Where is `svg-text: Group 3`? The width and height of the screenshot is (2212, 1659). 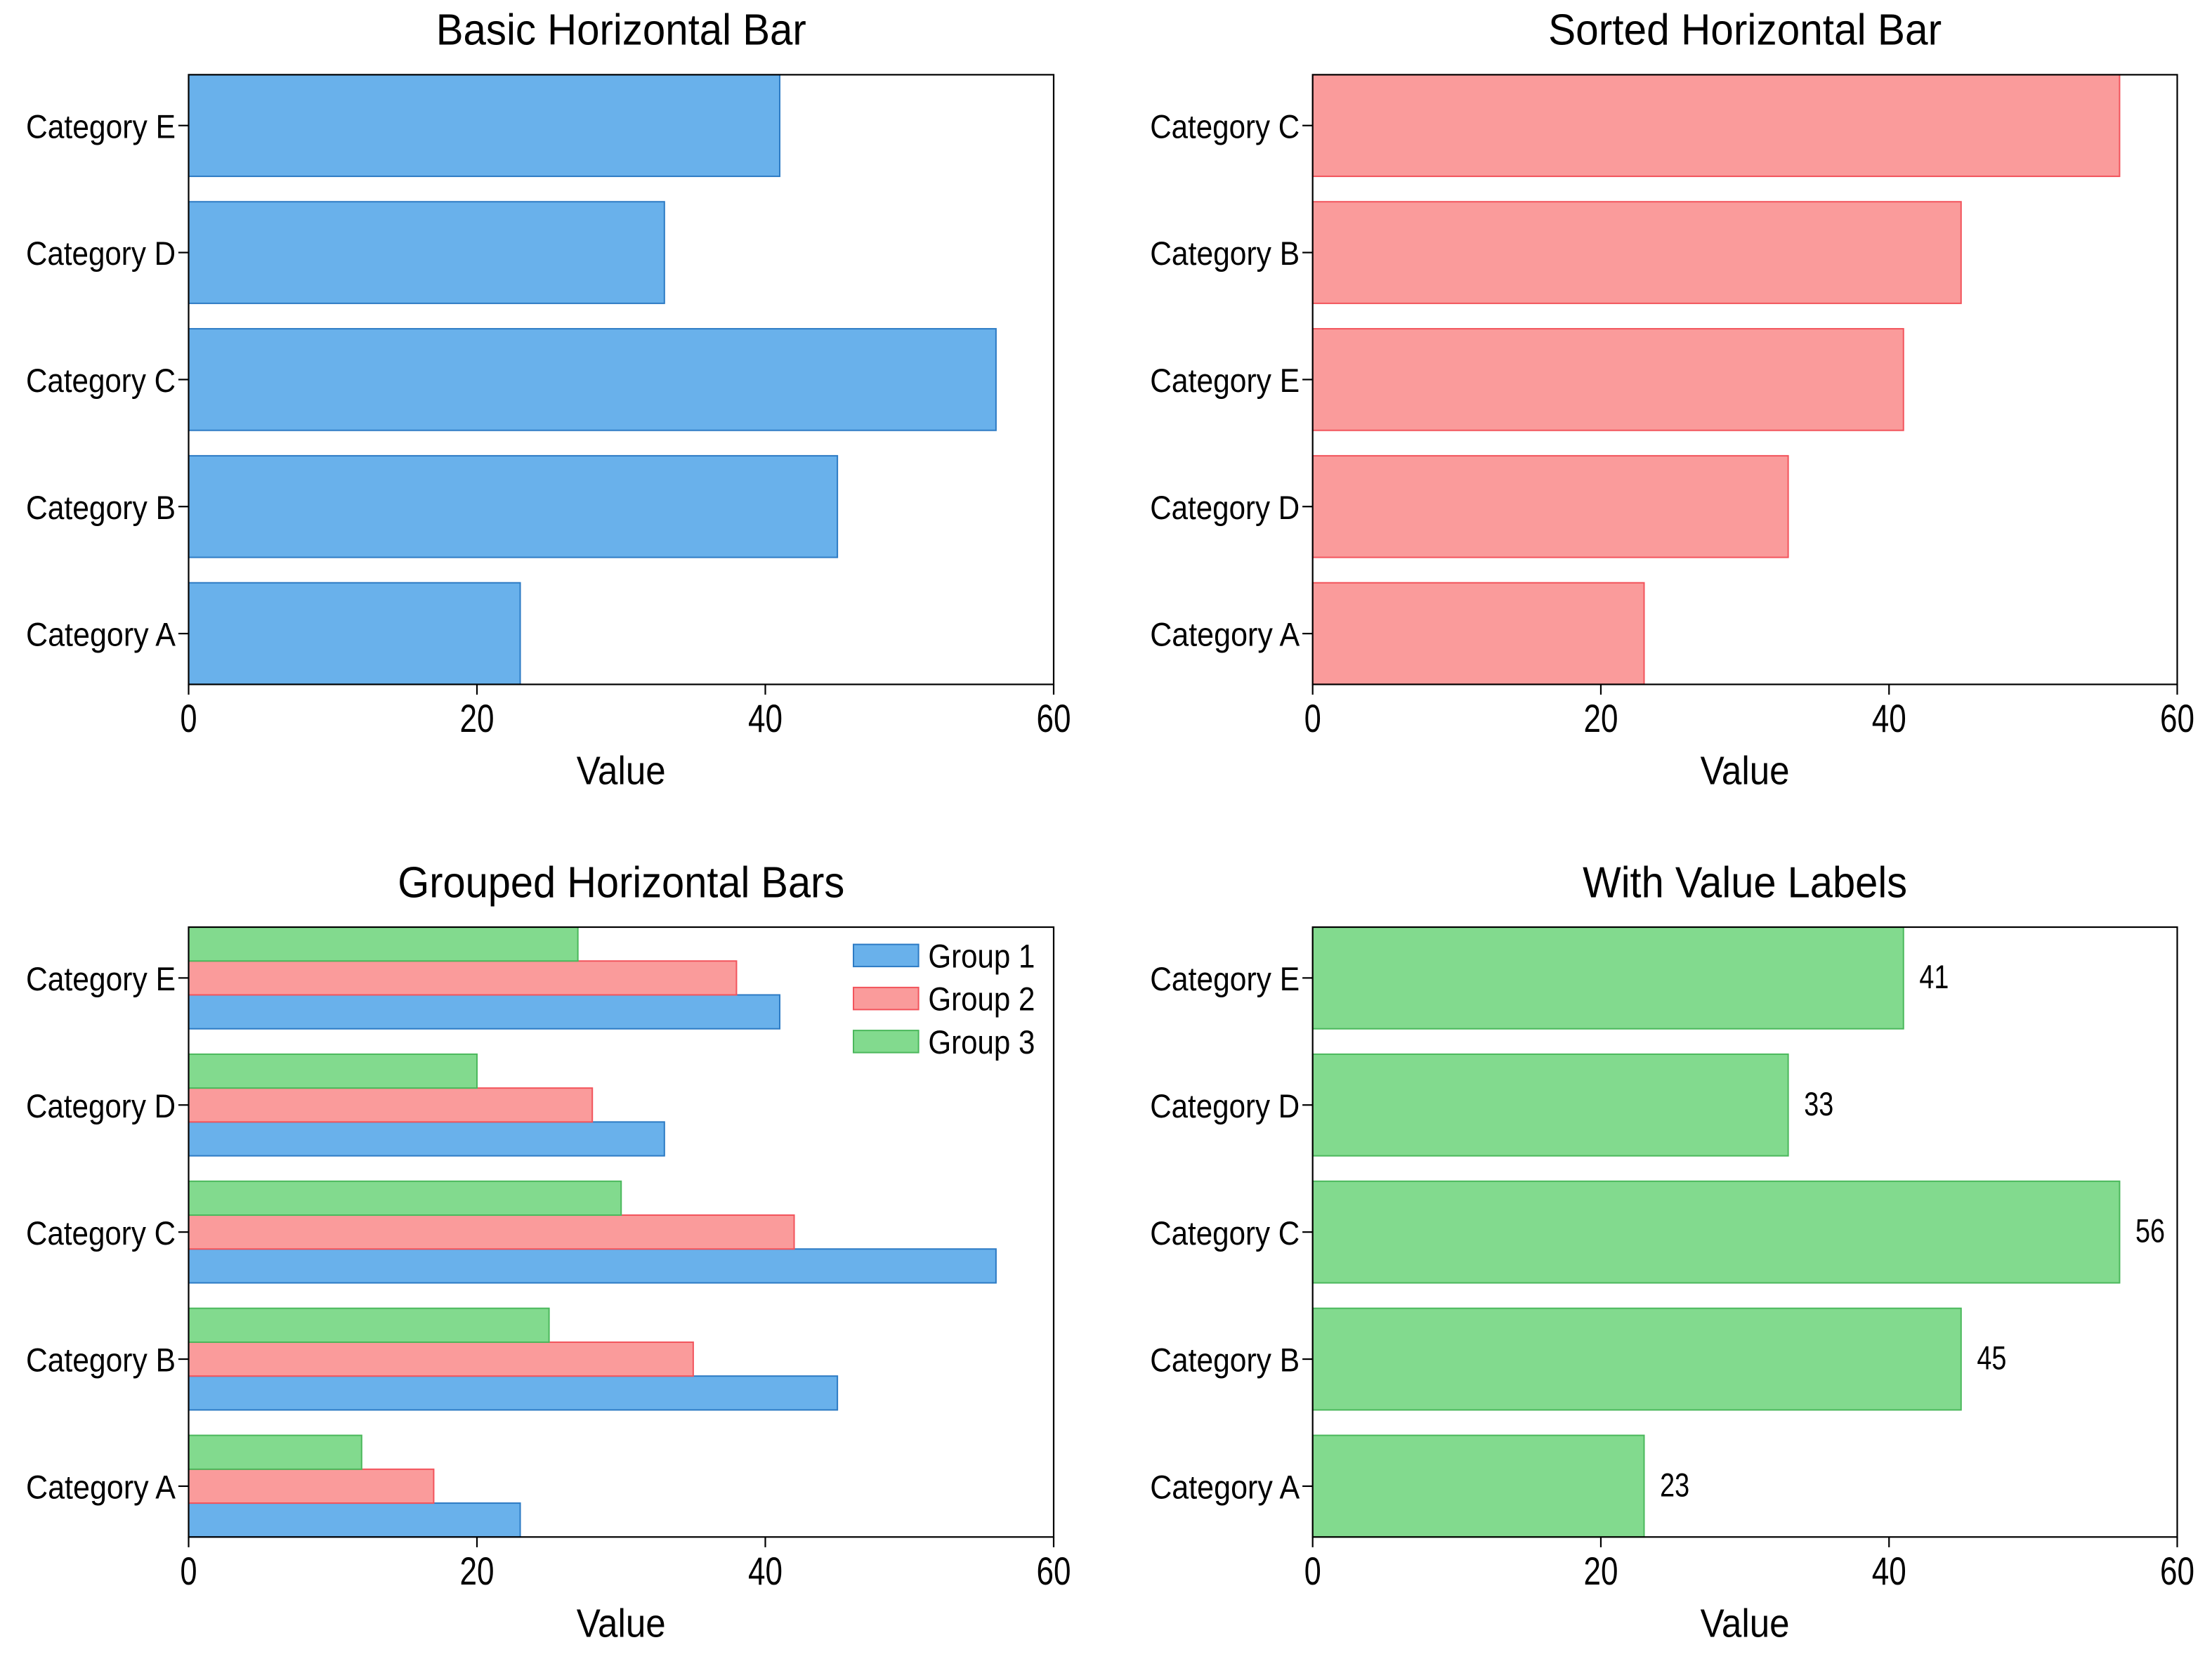
svg-text: Group 3 is located at coordinates (981, 1042).